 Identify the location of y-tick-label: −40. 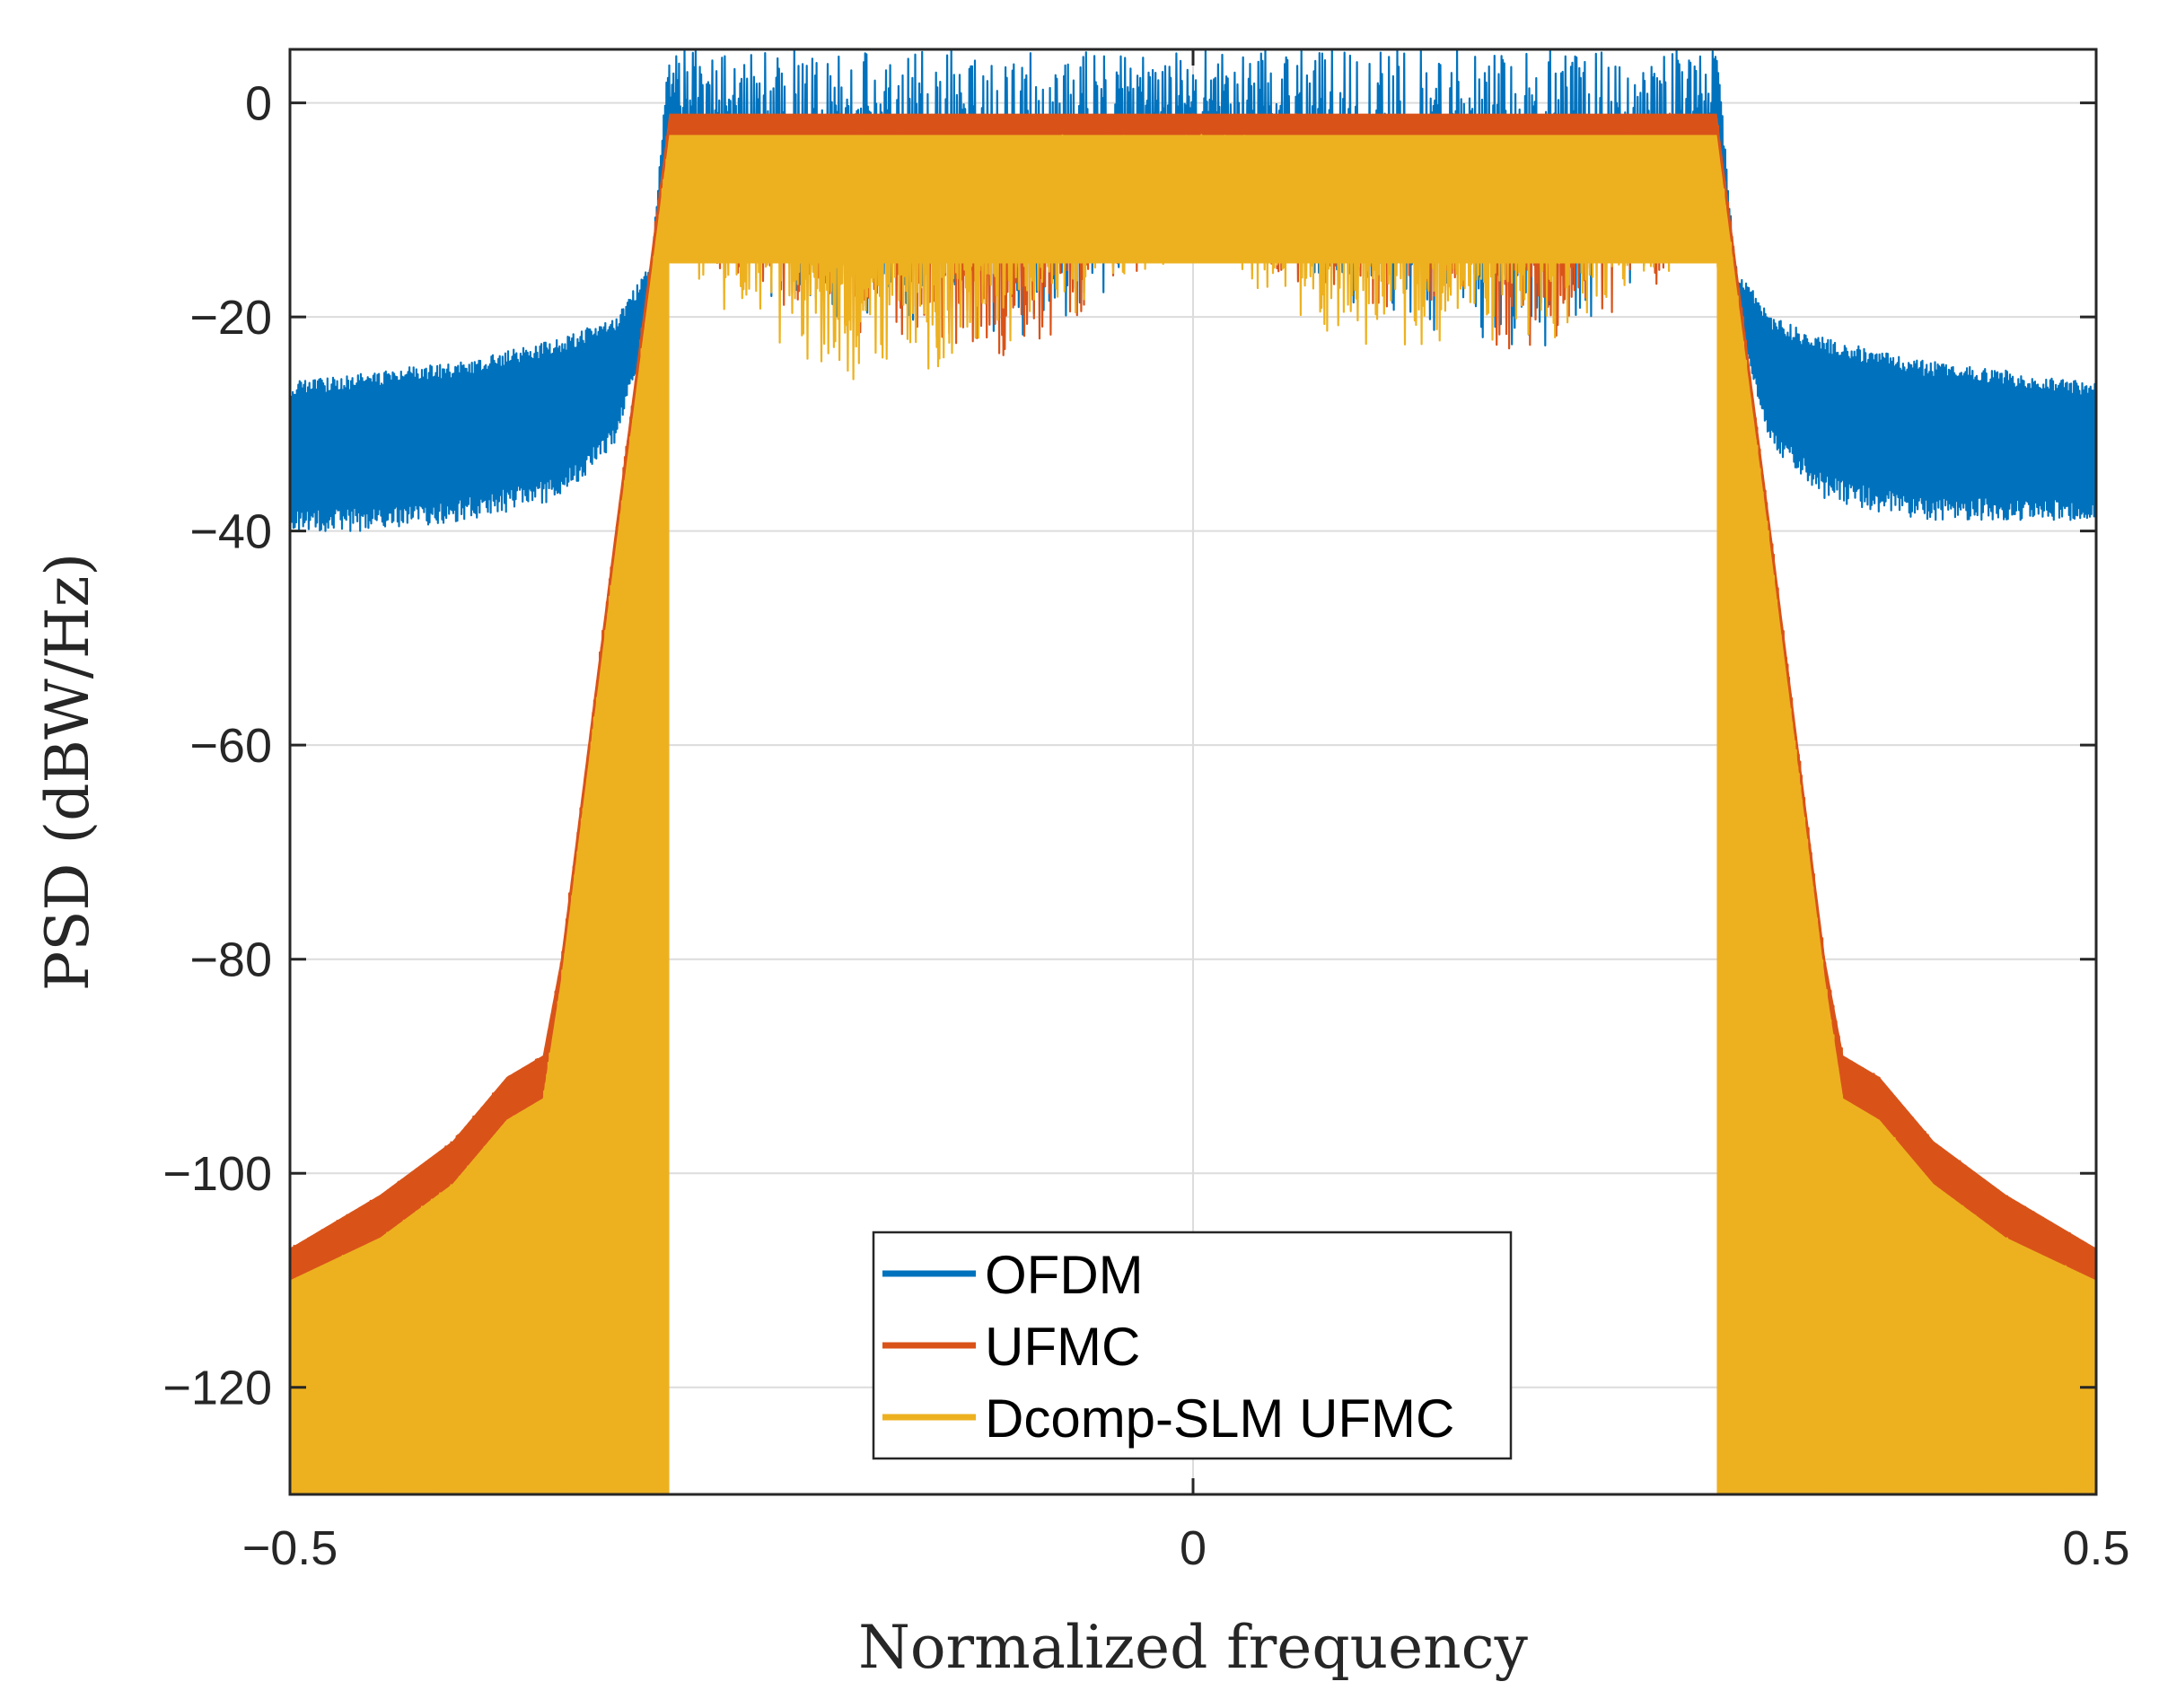
(230, 532).